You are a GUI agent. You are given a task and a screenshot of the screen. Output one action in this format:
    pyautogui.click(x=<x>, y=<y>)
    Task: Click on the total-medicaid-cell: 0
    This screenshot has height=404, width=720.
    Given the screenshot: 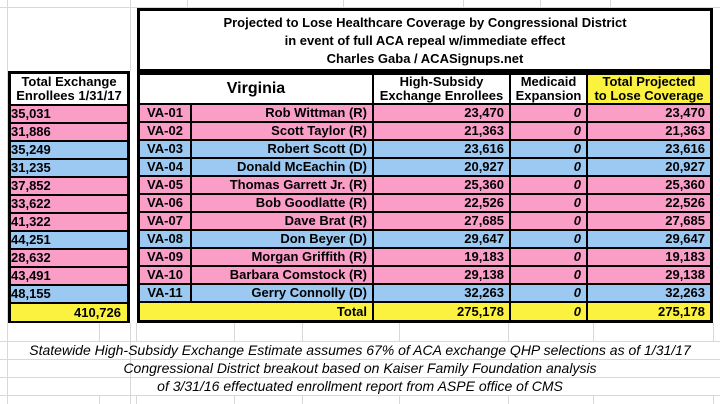 What is the action you would take?
    pyautogui.click(x=549, y=311)
    